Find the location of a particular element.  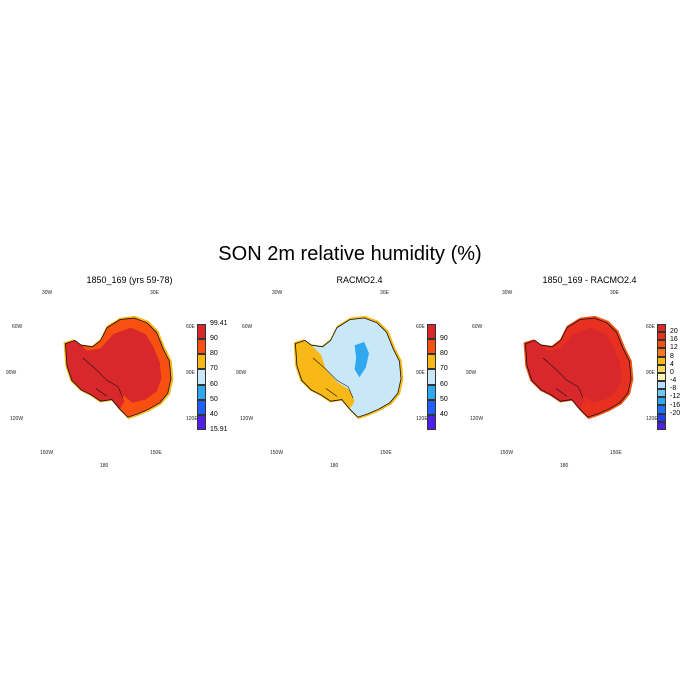

panel-title: RACMO2.4 is located at coordinates (359, 280).